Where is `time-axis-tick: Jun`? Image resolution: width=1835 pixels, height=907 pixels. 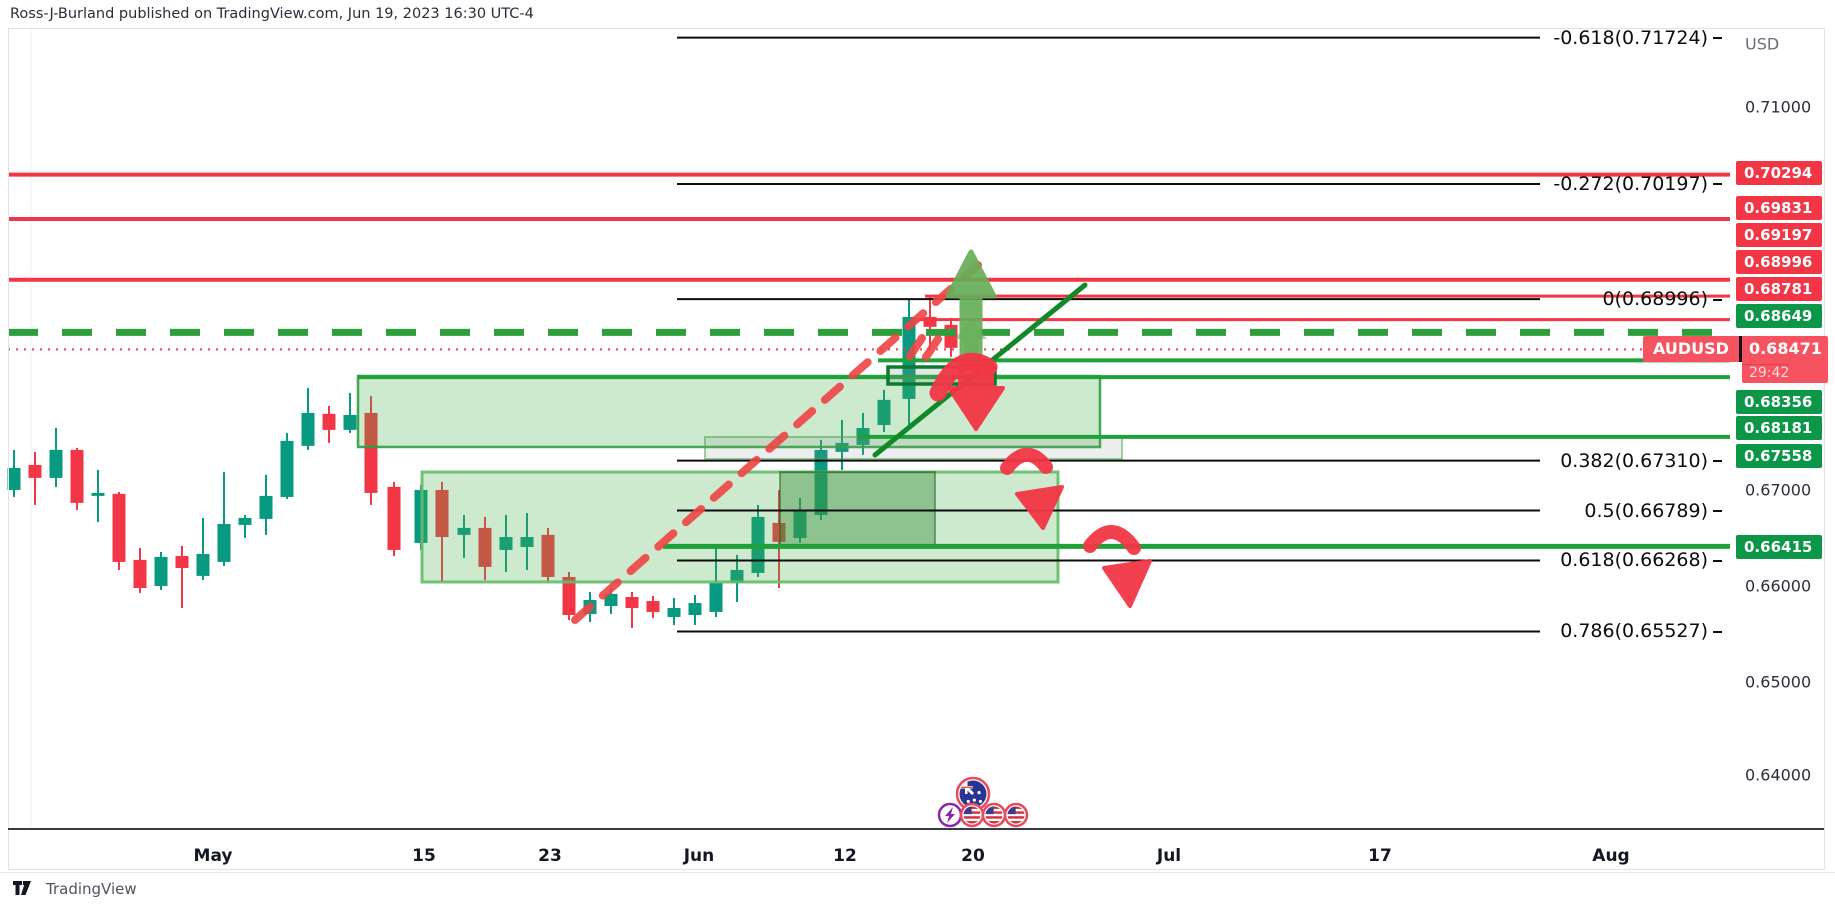 time-axis-tick: Jun is located at coordinates (699, 856).